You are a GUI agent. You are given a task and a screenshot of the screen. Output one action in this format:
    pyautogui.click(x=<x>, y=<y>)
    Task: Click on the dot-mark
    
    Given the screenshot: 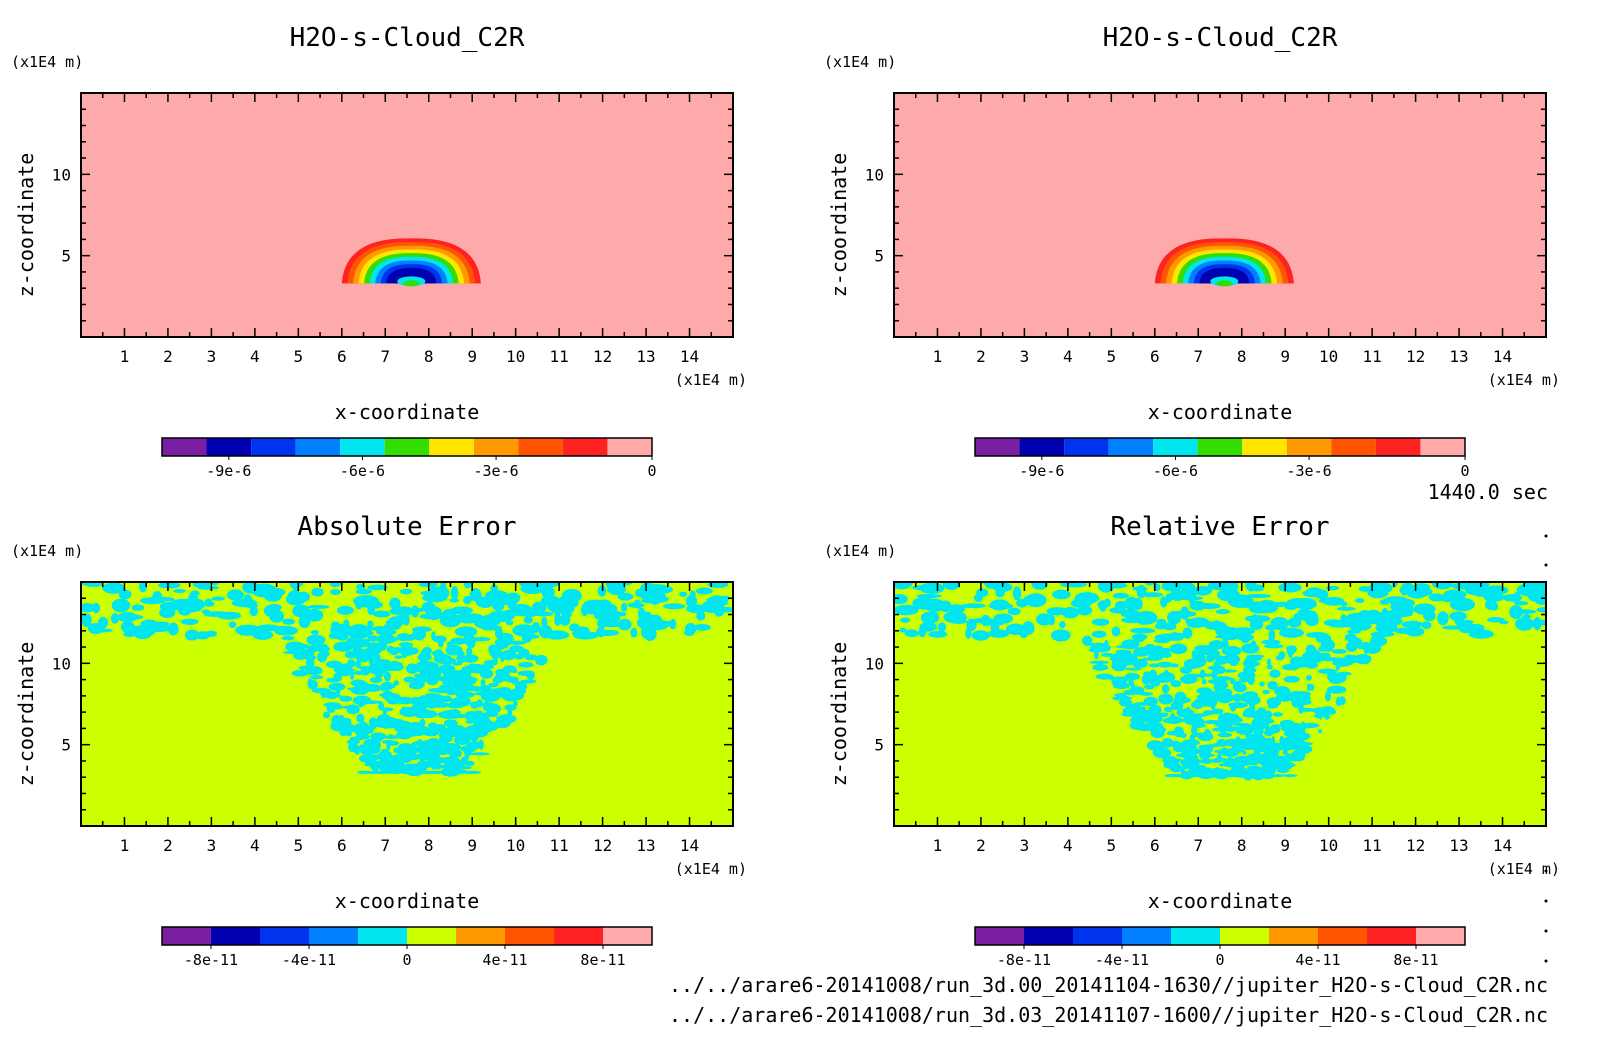 What is the action you would take?
    pyautogui.click(x=1546, y=565)
    